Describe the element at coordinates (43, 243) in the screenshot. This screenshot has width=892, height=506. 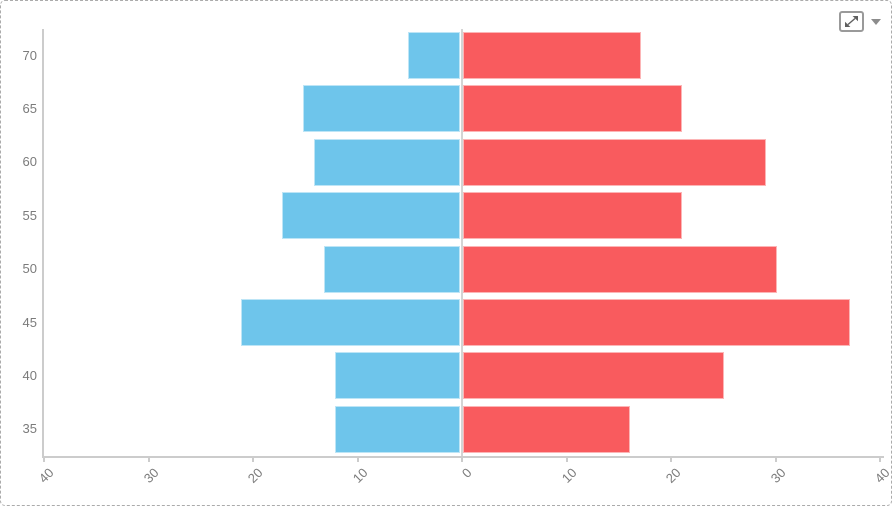
I see `y-axis-line` at that location.